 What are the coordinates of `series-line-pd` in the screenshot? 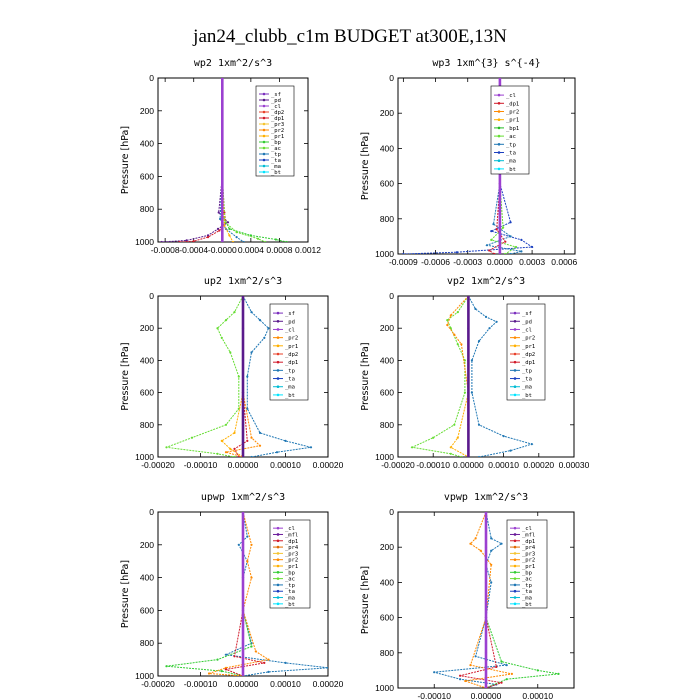 It's located at (195, 160).